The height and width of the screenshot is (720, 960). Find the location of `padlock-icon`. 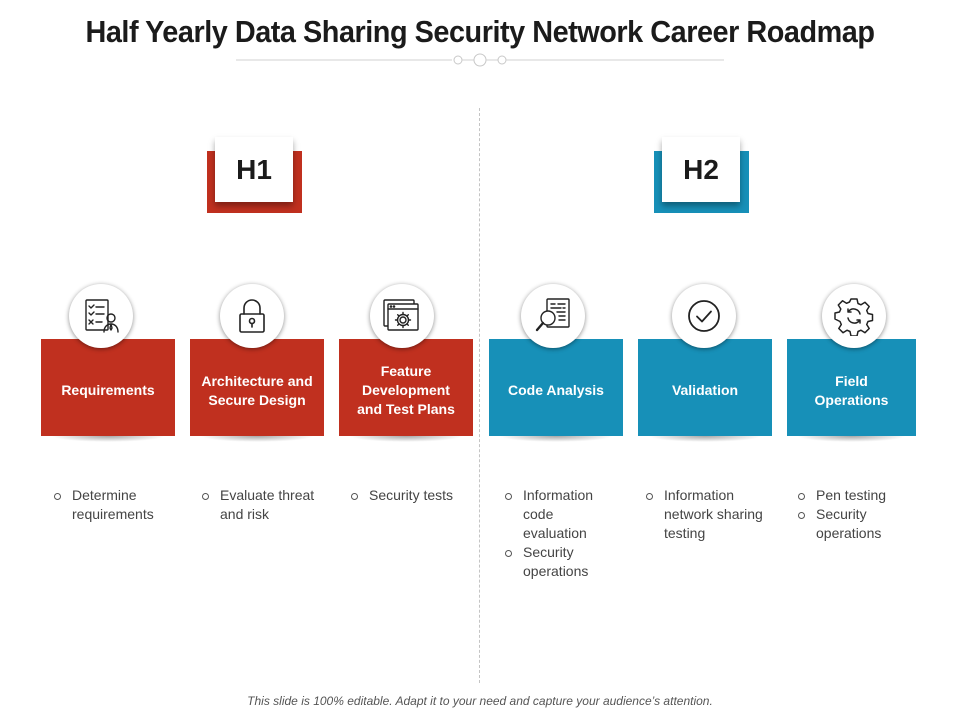

padlock-icon is located at coordinates (252, 316).